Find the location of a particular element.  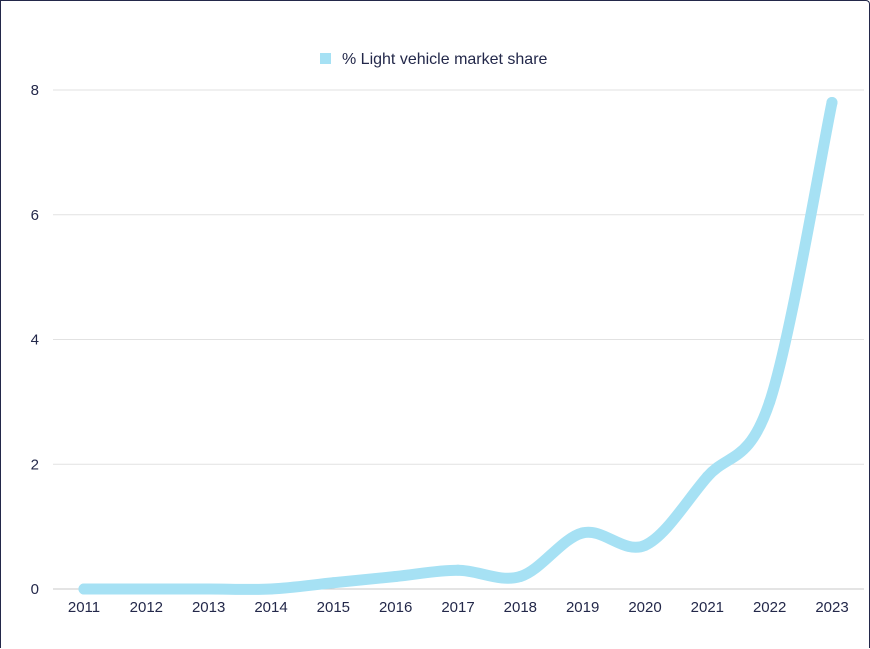

y-tick-label-2: 2 is located at coordinates (35, 464).